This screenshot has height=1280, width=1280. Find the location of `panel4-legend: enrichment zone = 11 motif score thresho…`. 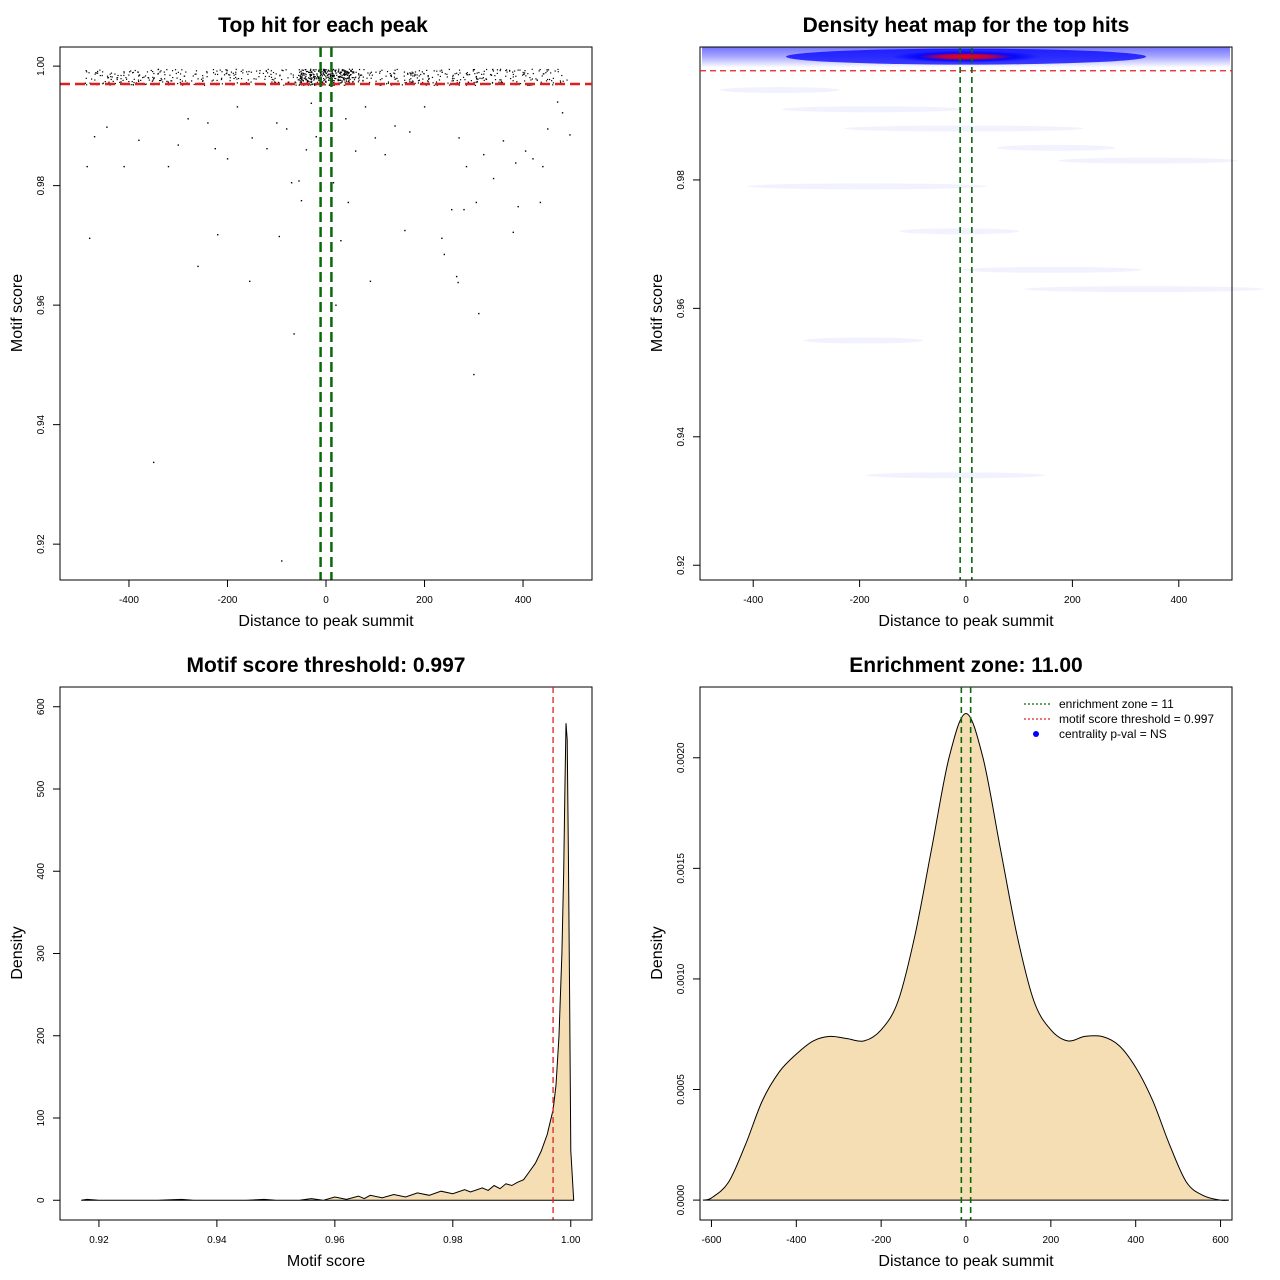

panel4-legend: enrichment zone = 11 motif score thresho… is located at coordinates (1119, 719).